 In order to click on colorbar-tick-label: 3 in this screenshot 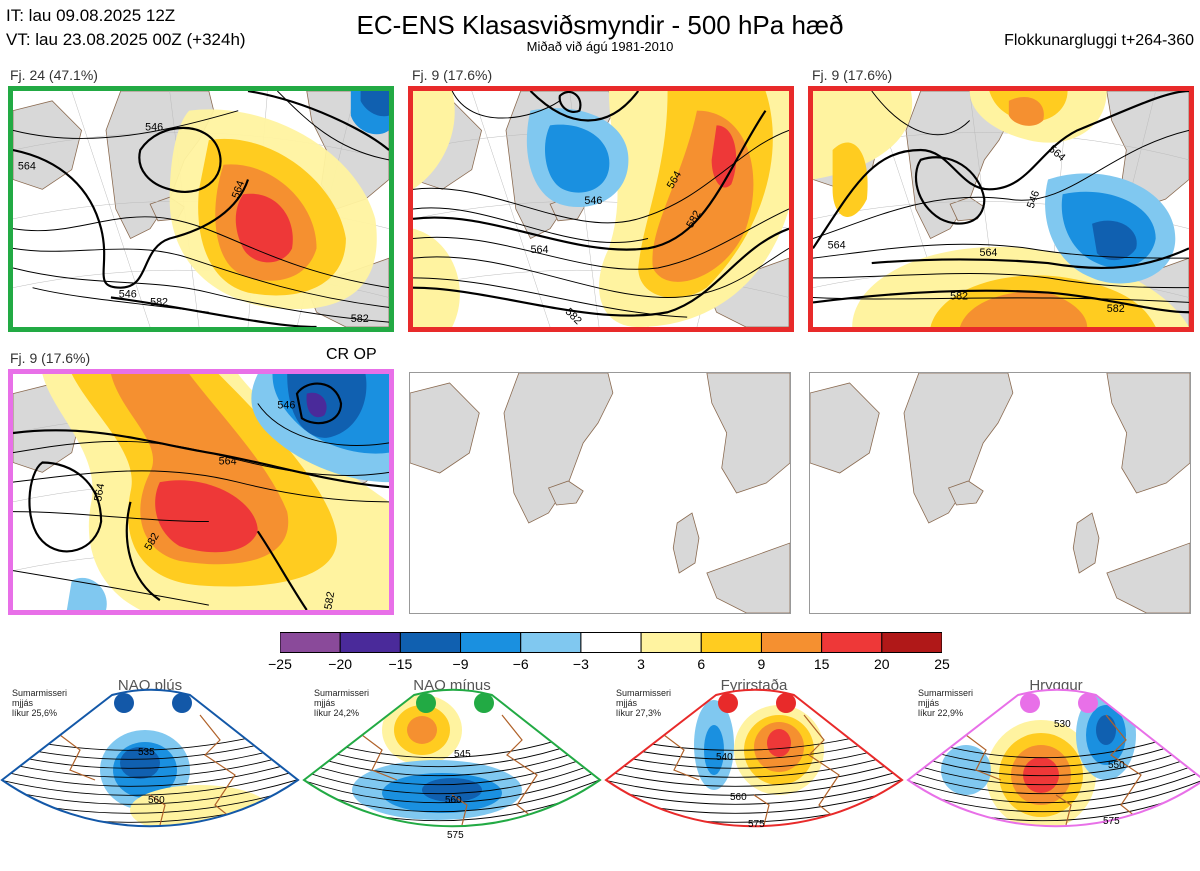, I will do `click(641, 664)`.